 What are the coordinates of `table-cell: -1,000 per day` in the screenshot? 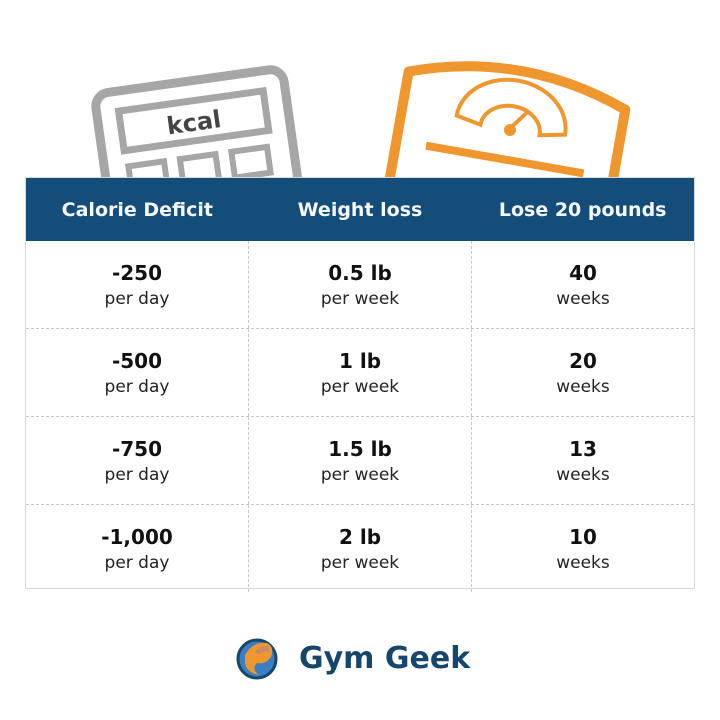 It's located at (137, 548).